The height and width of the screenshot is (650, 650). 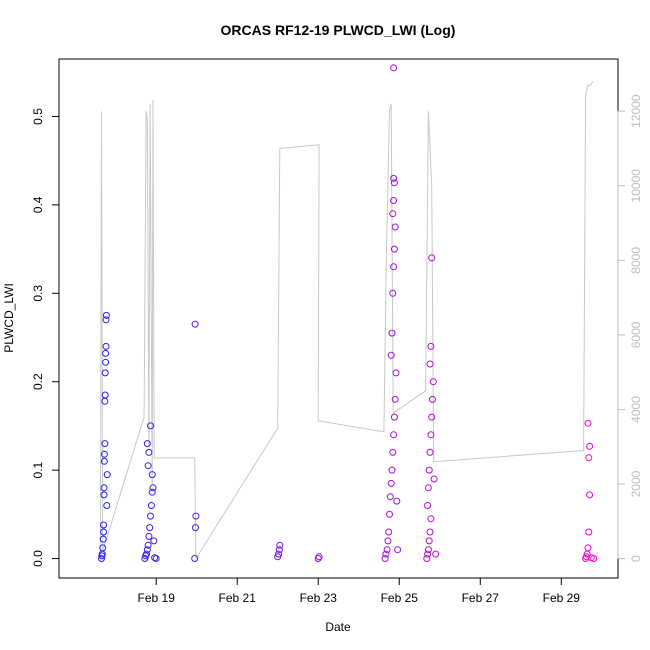 What do you see at coordinates (38, 558) in the screenshot?
I see `y-tick-label: 0.0` at bounding box center [38, 558].